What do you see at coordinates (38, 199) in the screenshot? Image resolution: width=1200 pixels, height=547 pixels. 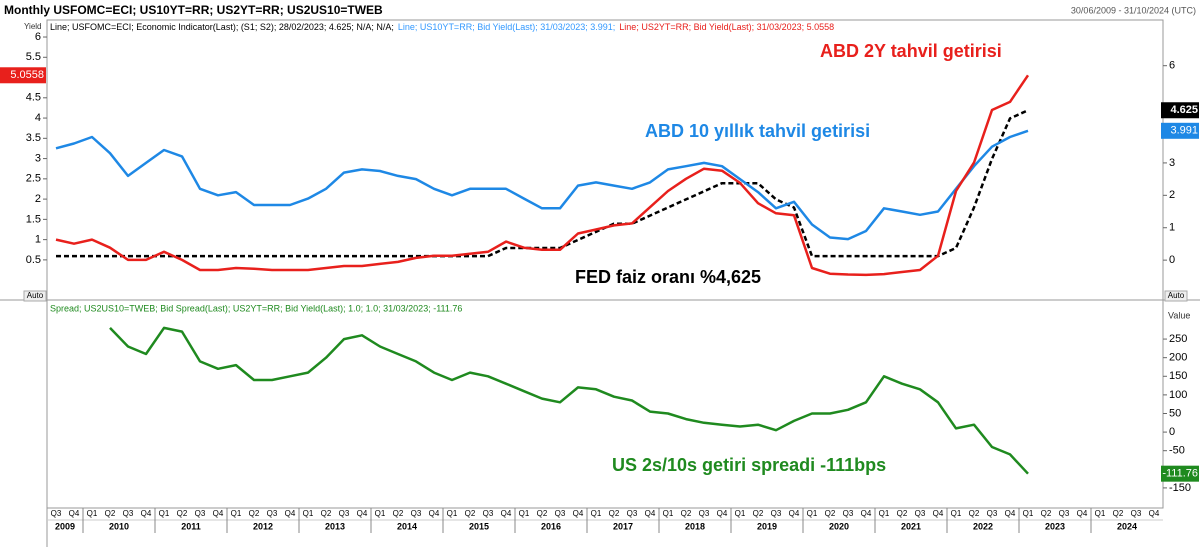 I see `y-tick-label: 2` at bounding box center [38, 199].